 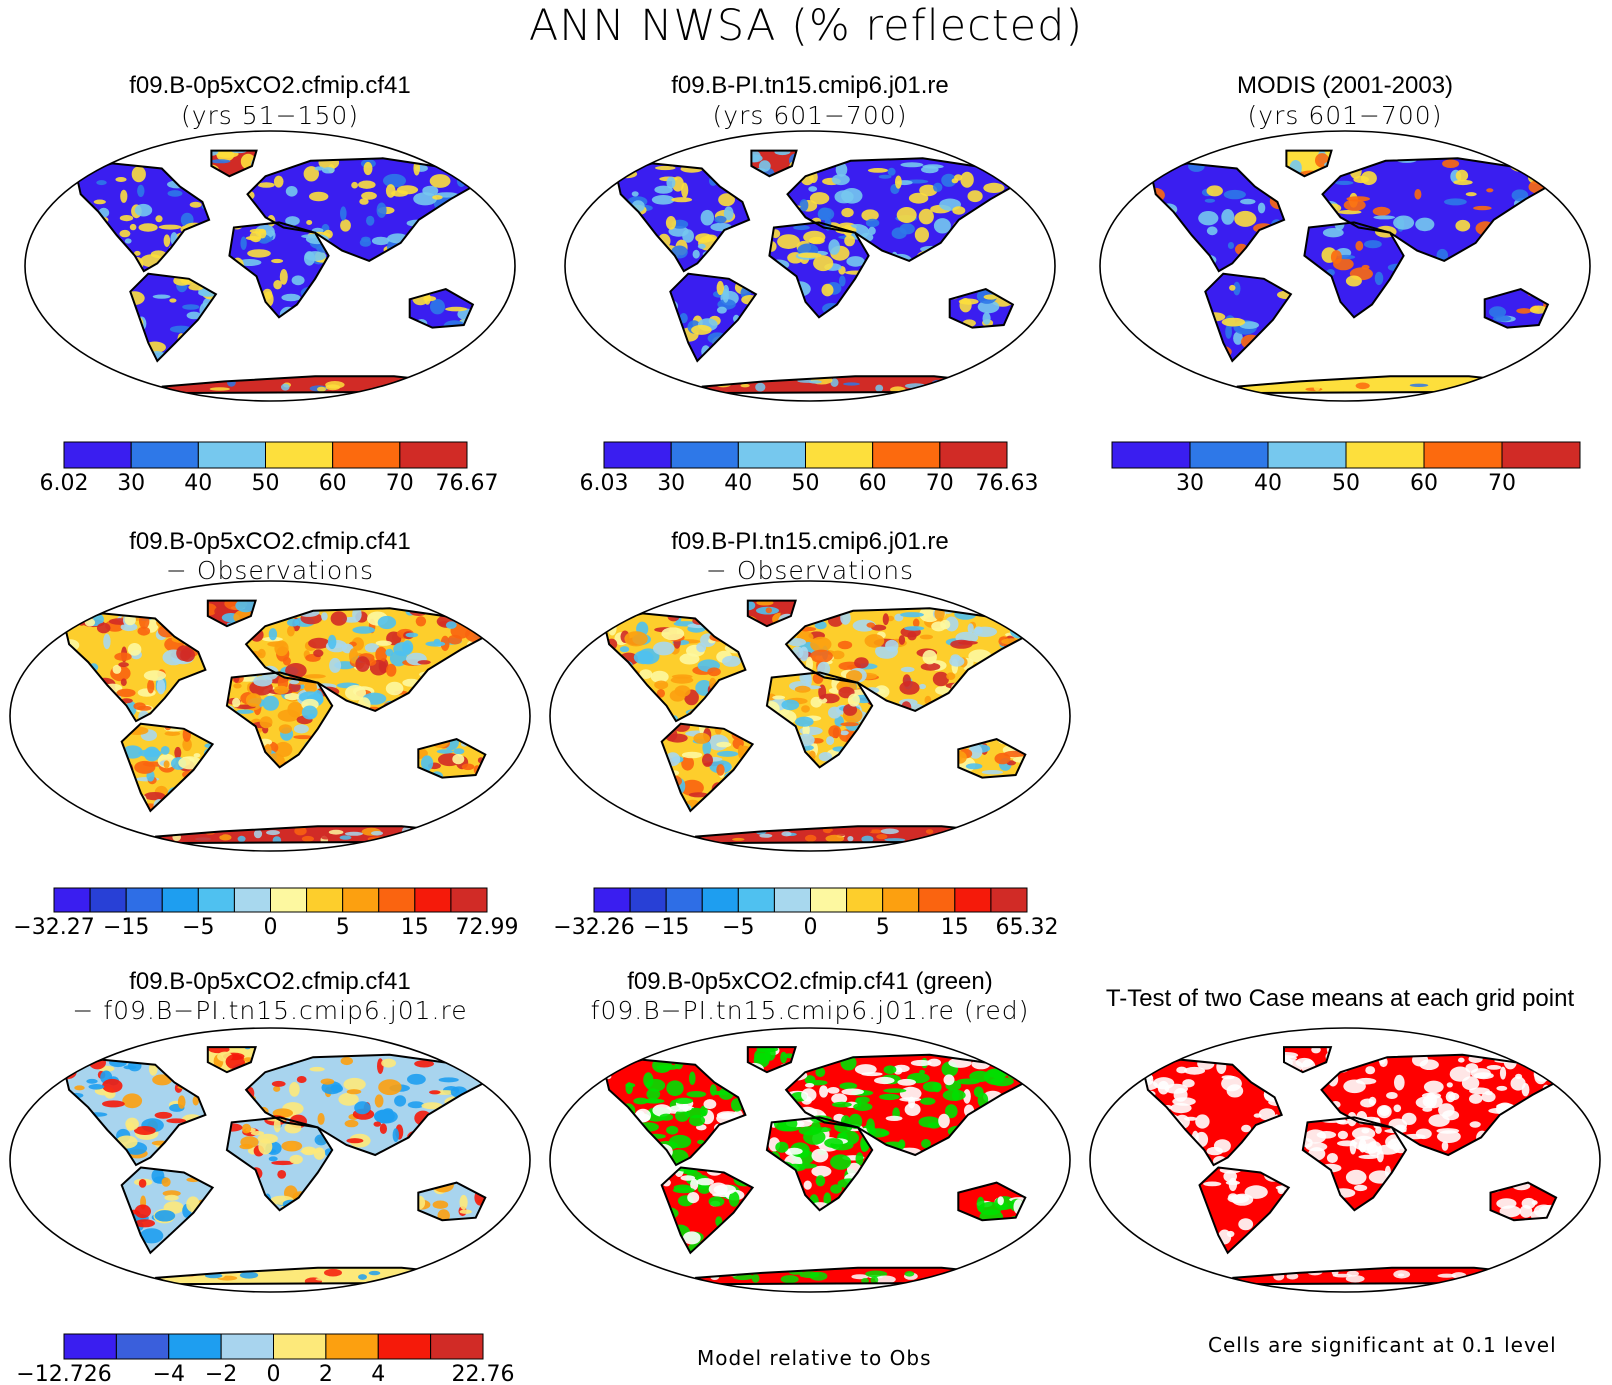 What do you see at coordinates (1027, 927) in the screenshot?
I see `colorbar-tick-label: 65.32` at bounding box center [1027, 927].